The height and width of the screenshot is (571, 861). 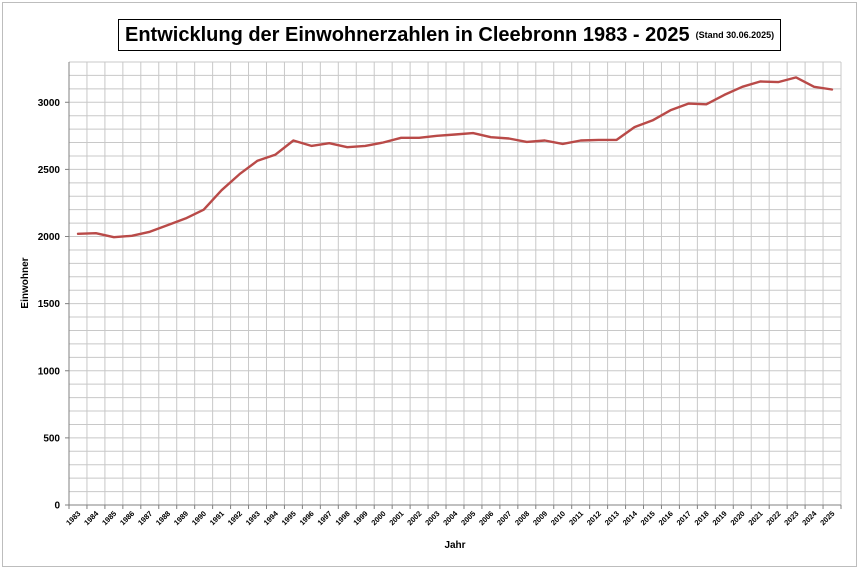 What do you see at coordinates (396, 518) in the screenshot?
I see `x-tick-label: 2001` at bounding box center [396, 518].